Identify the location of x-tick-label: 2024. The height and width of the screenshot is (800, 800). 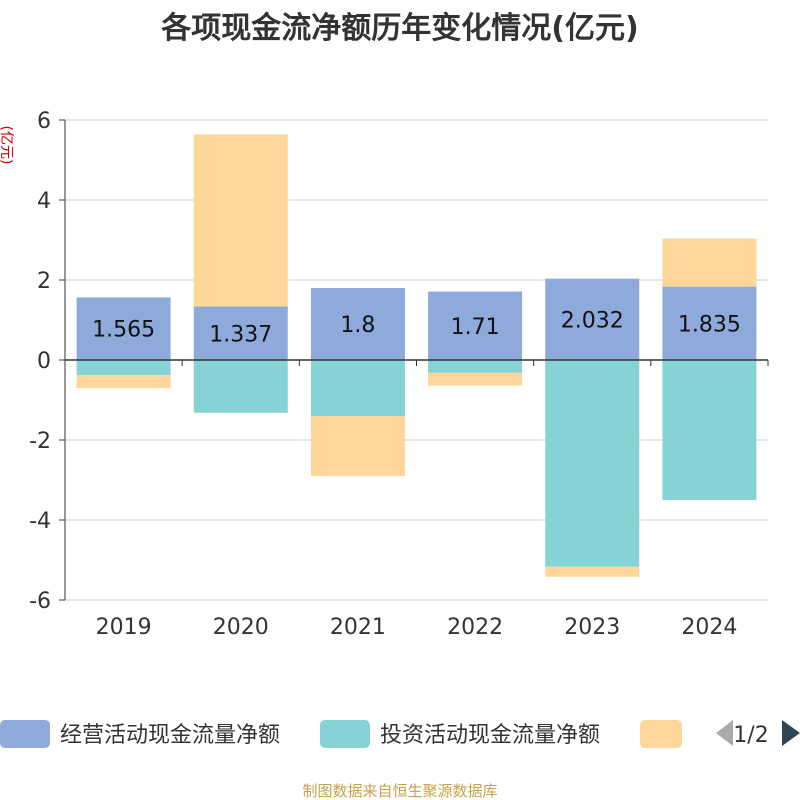
(709, 627).